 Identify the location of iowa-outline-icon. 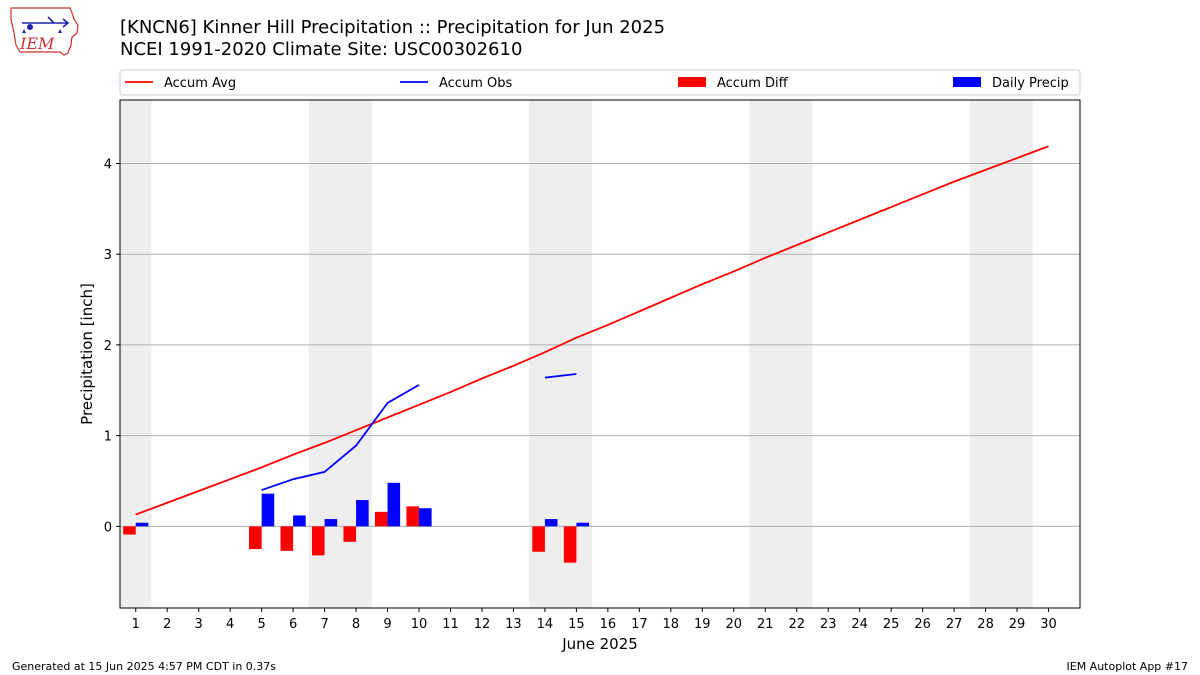
(44, 31).